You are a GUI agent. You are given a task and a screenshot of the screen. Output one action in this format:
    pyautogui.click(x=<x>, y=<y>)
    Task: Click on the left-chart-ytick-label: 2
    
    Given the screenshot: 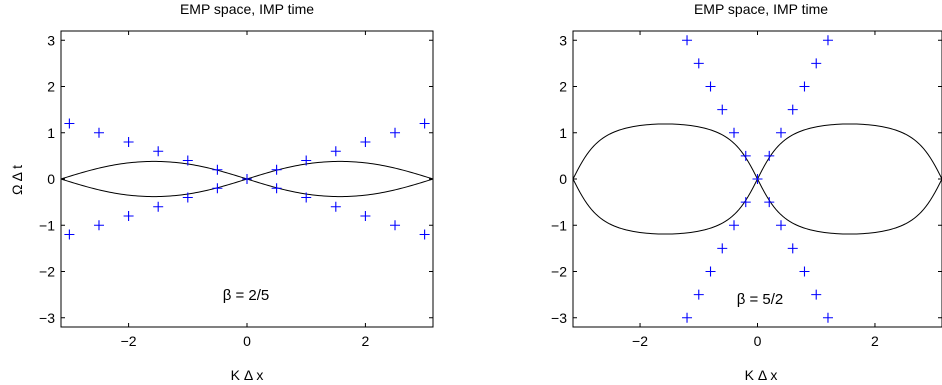 What is the action you would take?
    pyautogui.click(x=51, y=87)
    